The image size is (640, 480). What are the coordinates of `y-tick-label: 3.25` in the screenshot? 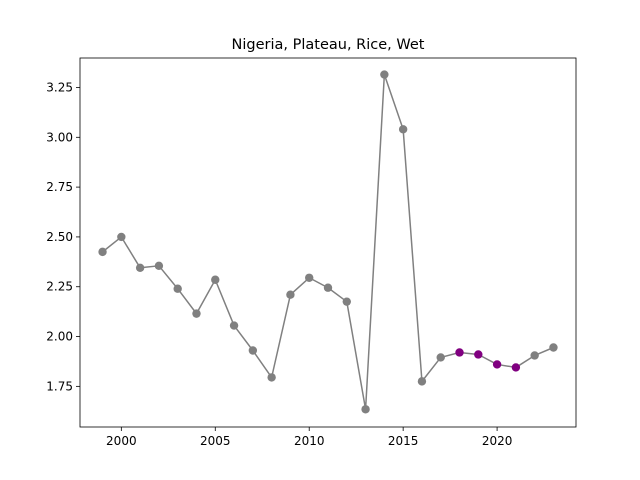 It's located at (59, 87).